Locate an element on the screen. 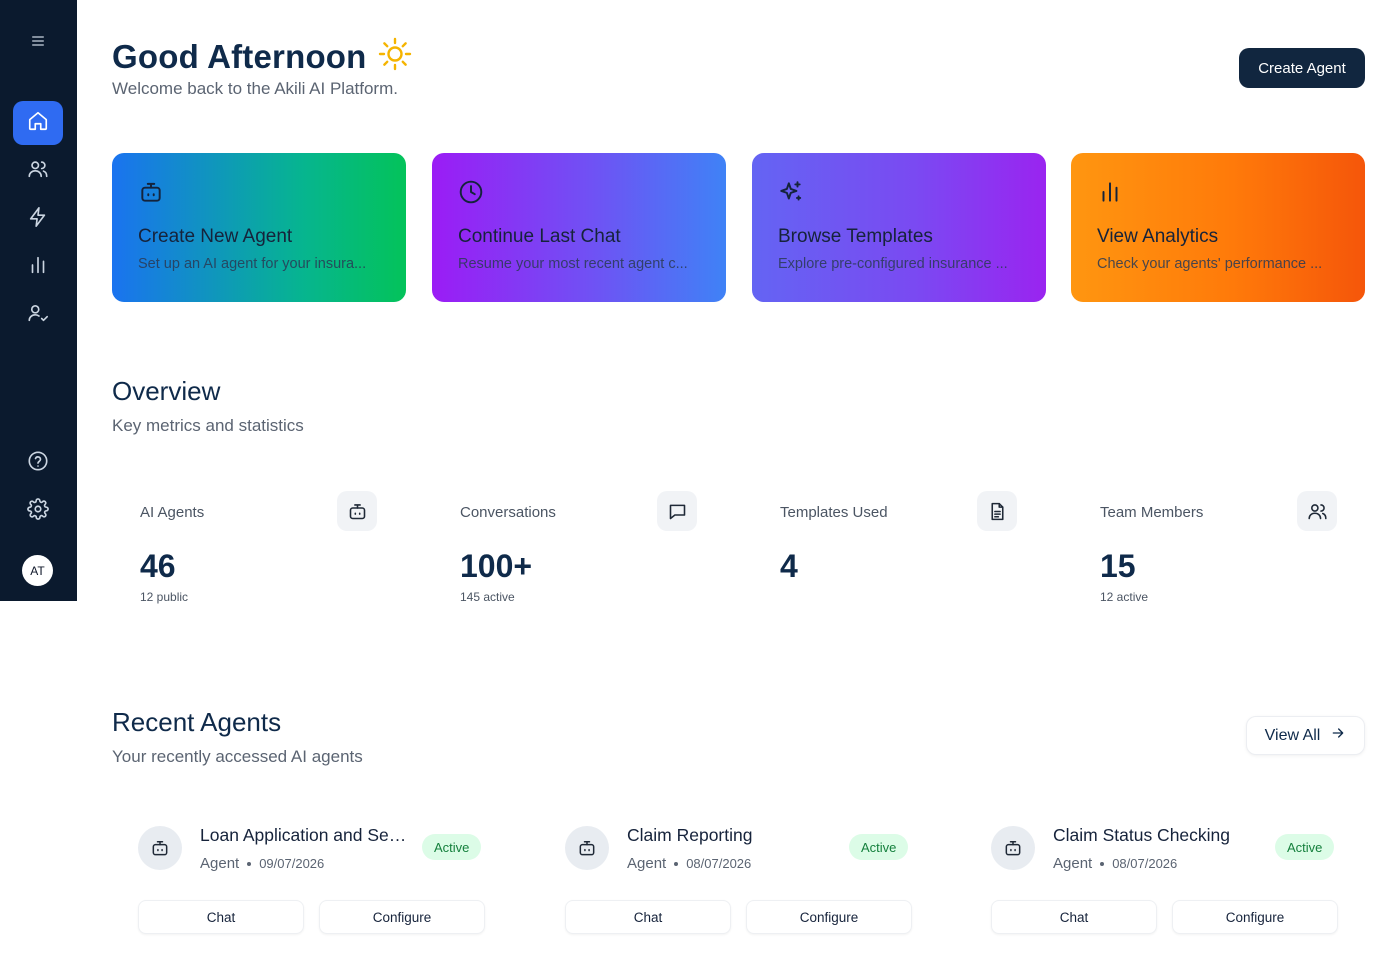 This screenshot has height=969, width=1400. stat-value: 100+ is located at coordinates (496, 566).